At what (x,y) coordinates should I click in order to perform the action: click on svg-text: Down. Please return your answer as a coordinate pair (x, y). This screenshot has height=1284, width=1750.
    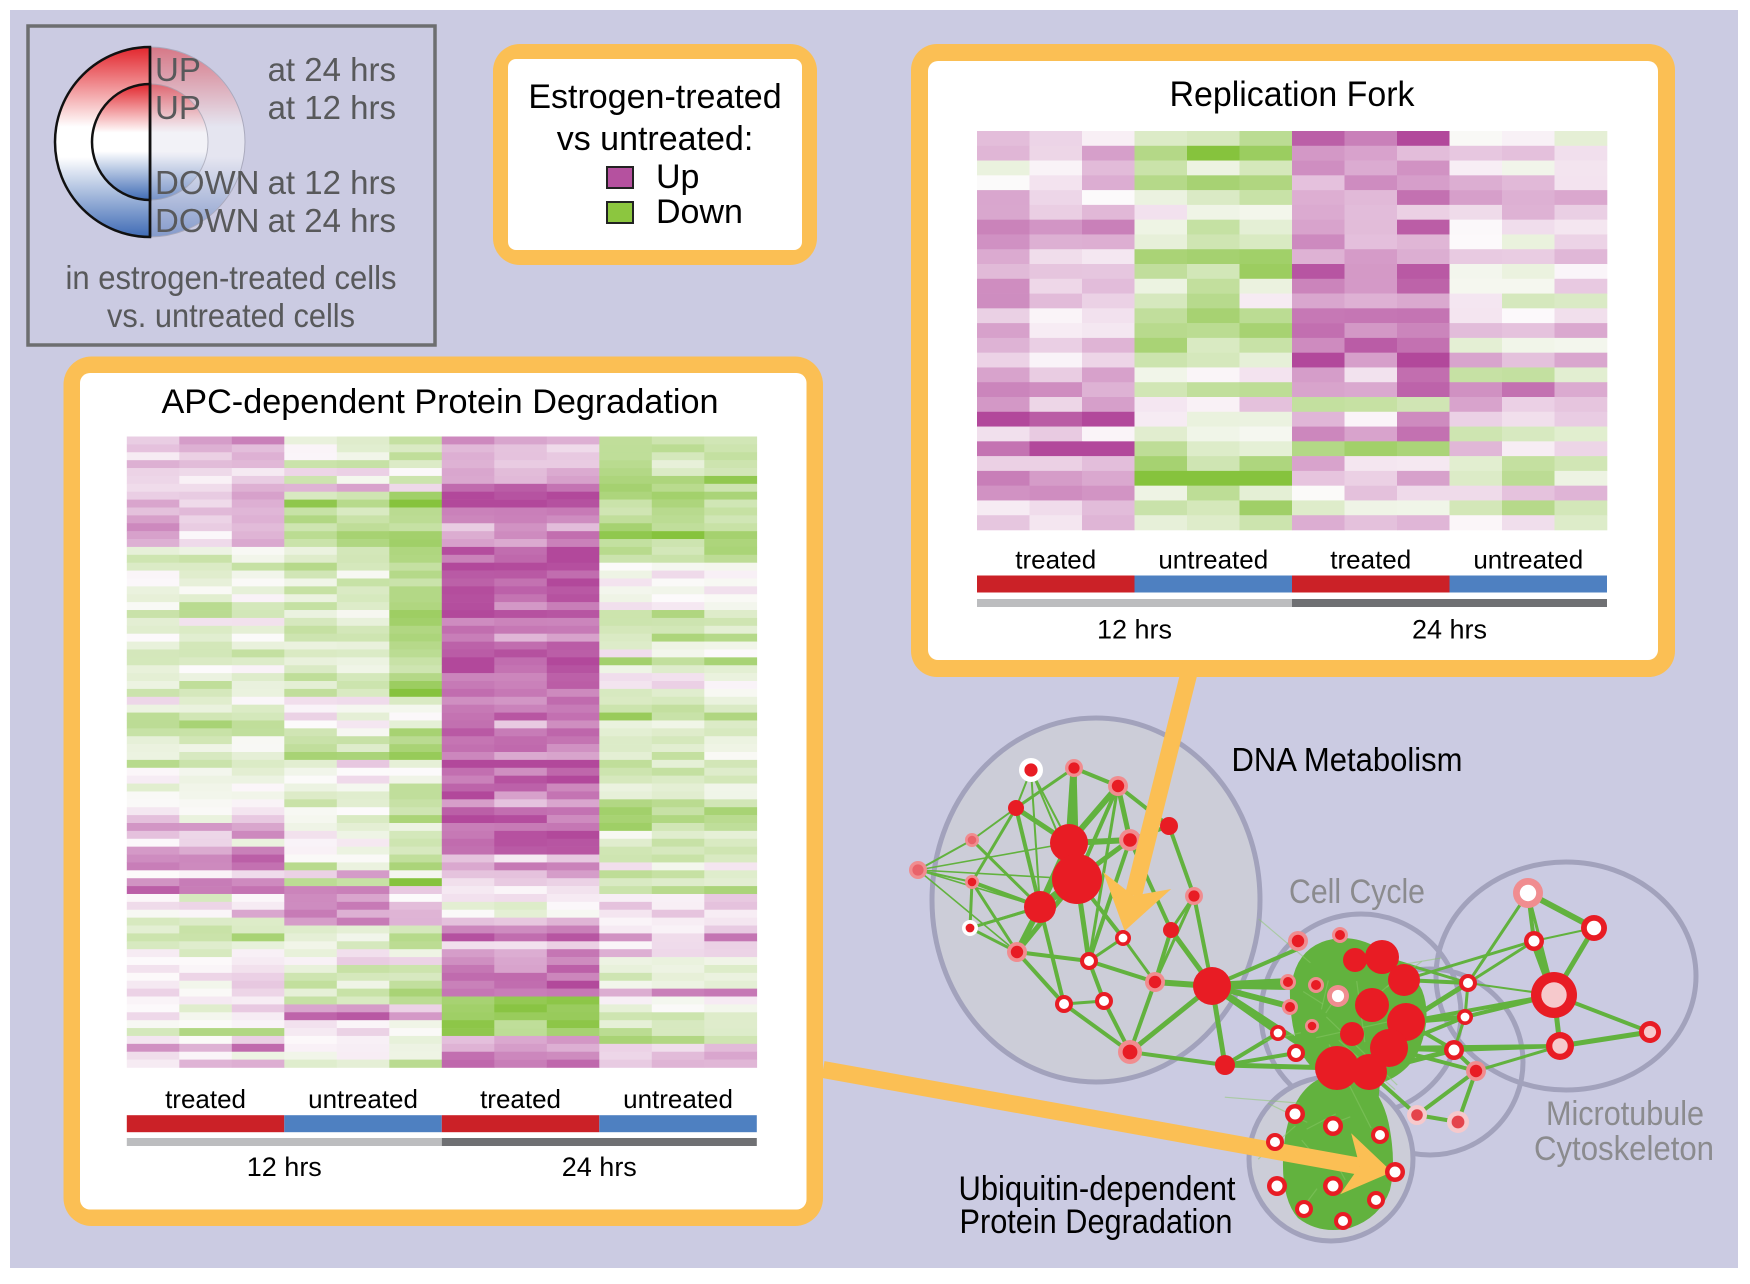
    Looking at the image, I should click on (699, 212).